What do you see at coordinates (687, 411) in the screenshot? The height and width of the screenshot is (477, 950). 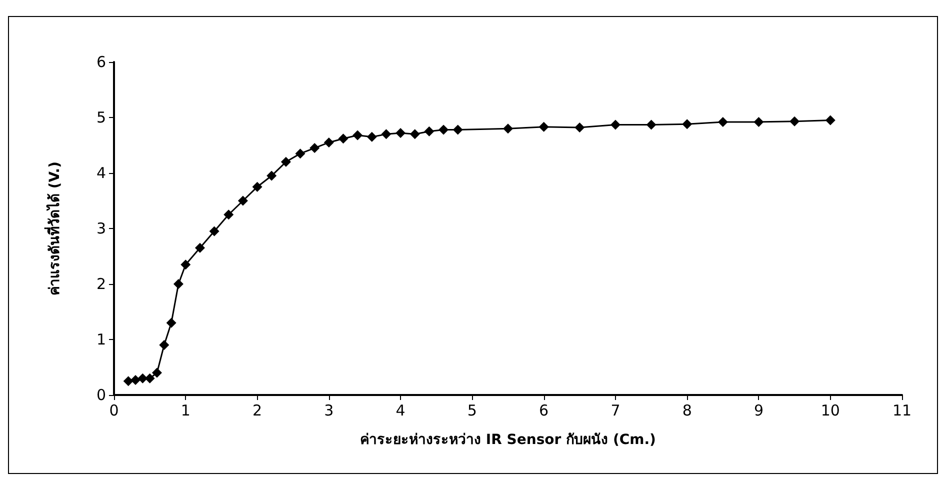 I see `x-tick-label: 8` at bounding box center [687, 411].